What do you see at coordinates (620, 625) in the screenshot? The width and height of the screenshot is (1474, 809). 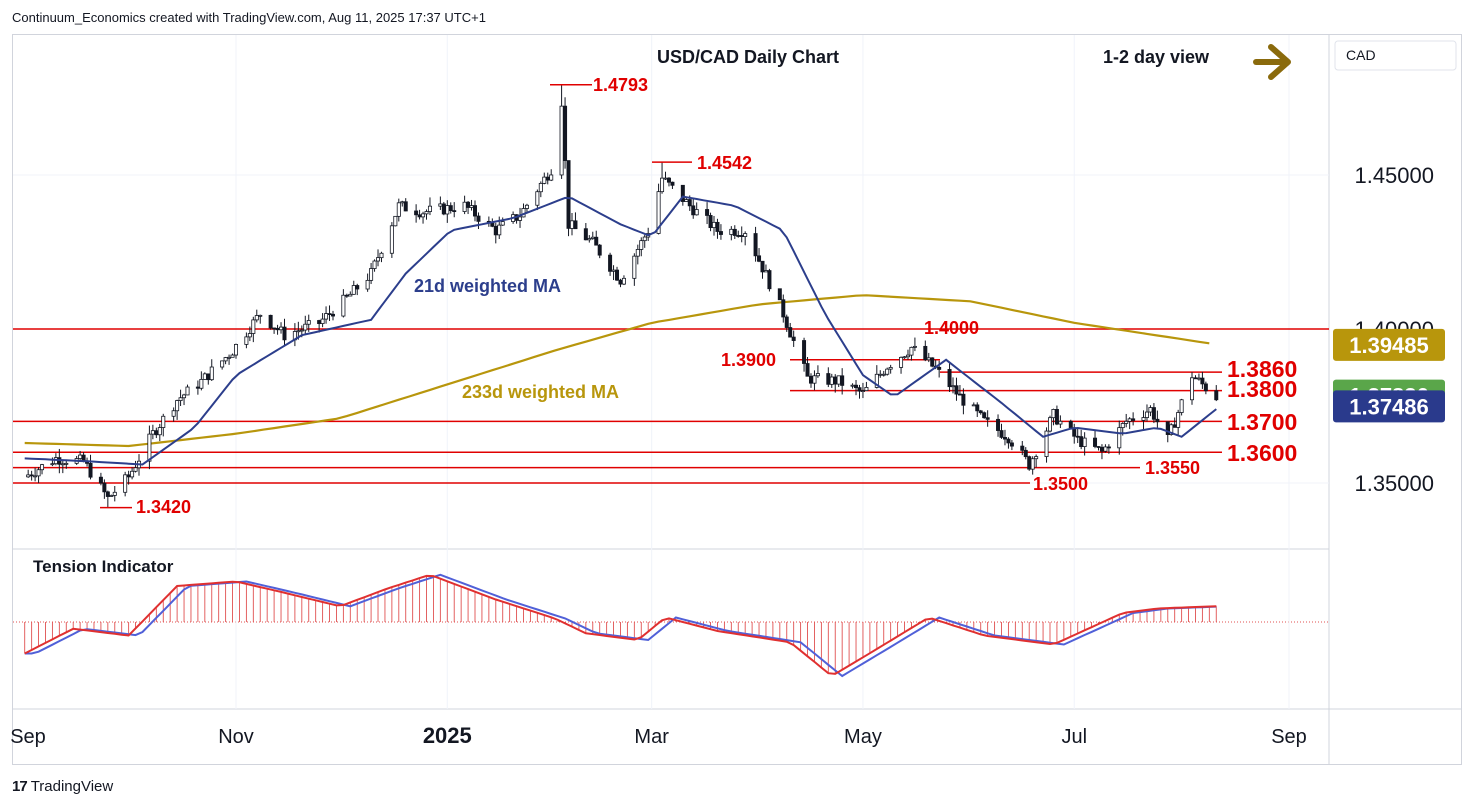 I see `tension-indicator` at bounding box center [620, 625].